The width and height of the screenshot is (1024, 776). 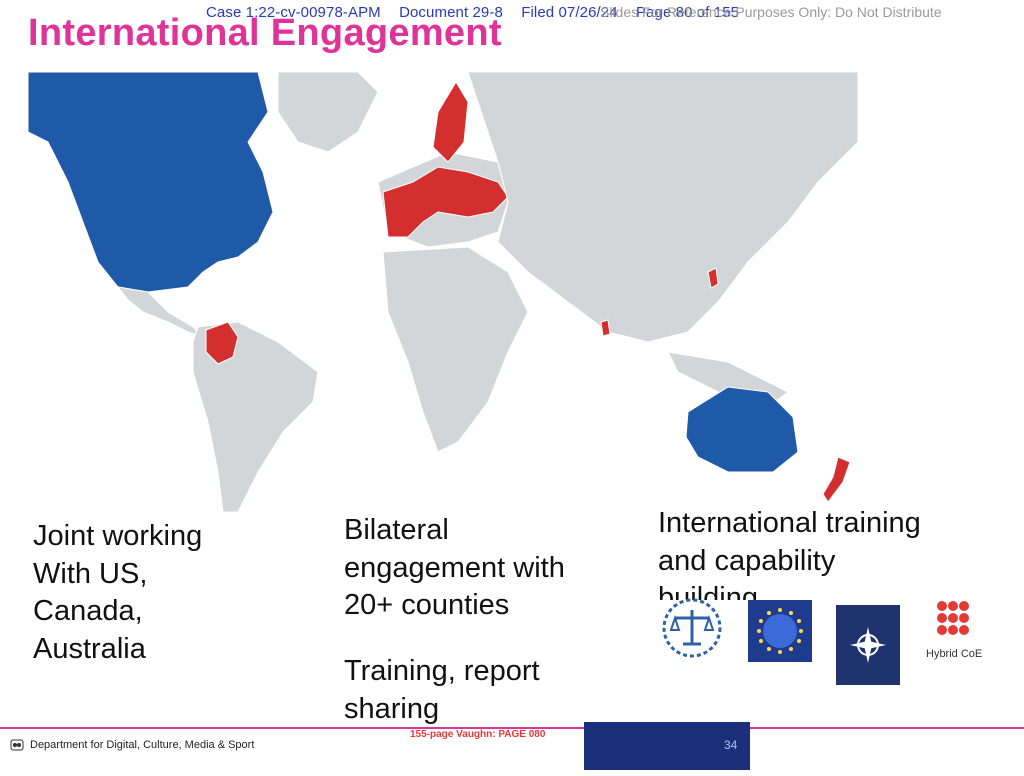 I want to click on nato-logo, so click(x=868, y=645).